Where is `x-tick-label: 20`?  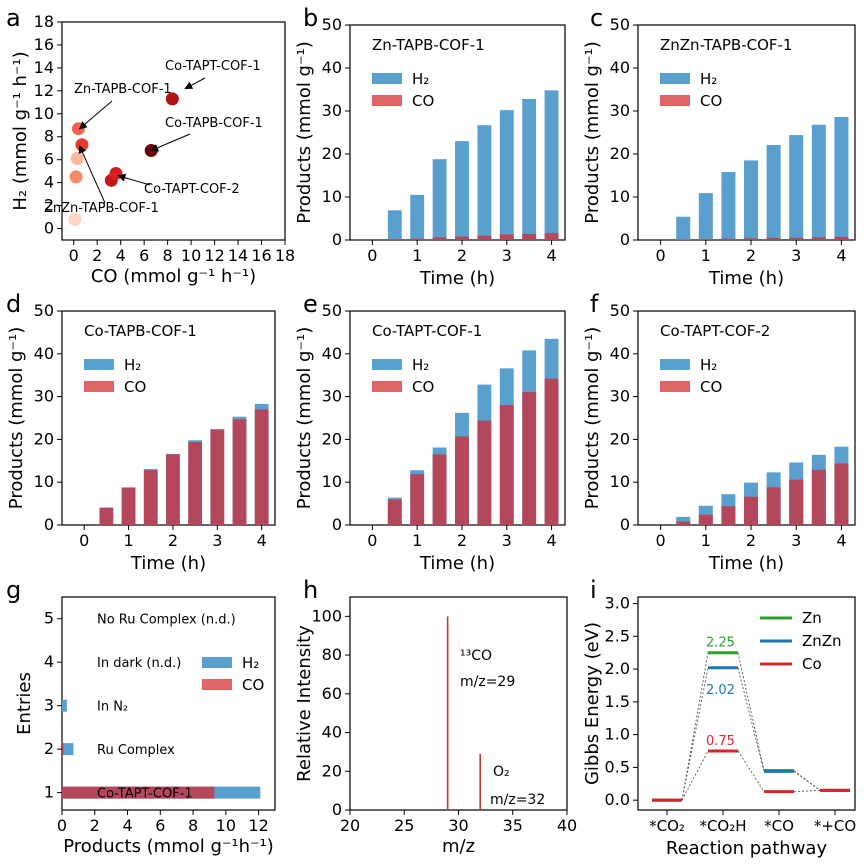 x-tick-label: 20 is located at coordinates (350, 825).